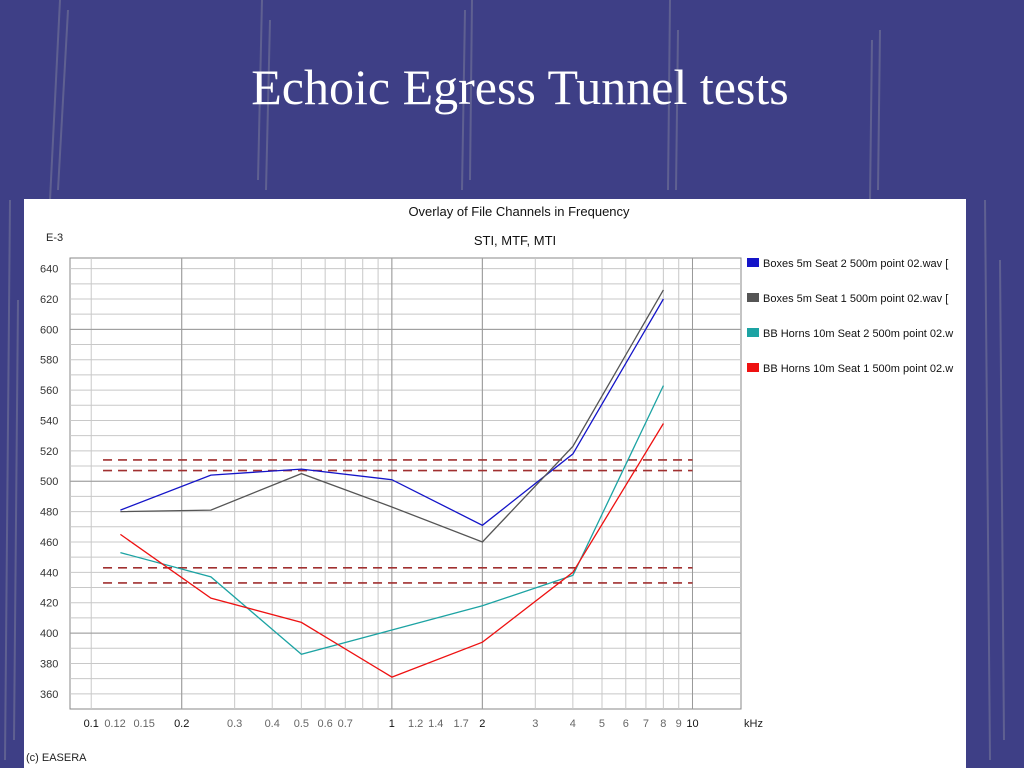  I want to click on x-tick-label: 3, so click(535, 724).